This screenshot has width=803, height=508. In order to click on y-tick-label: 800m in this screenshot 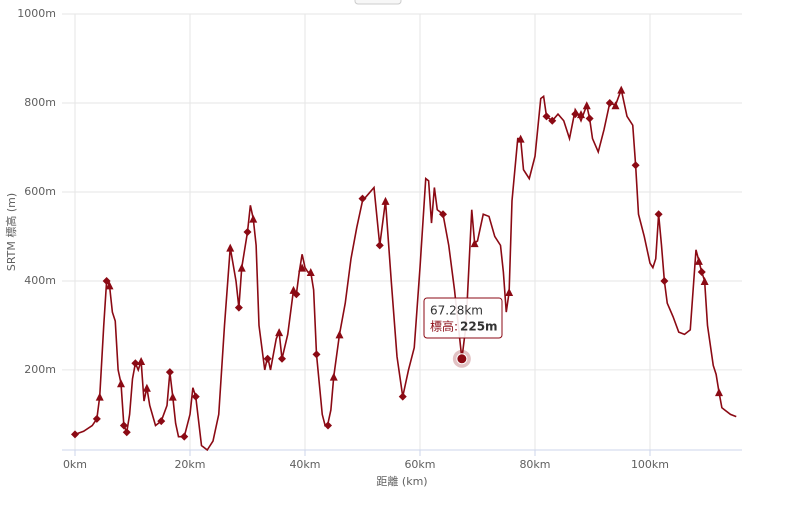, I will do `click(40, 102)`.